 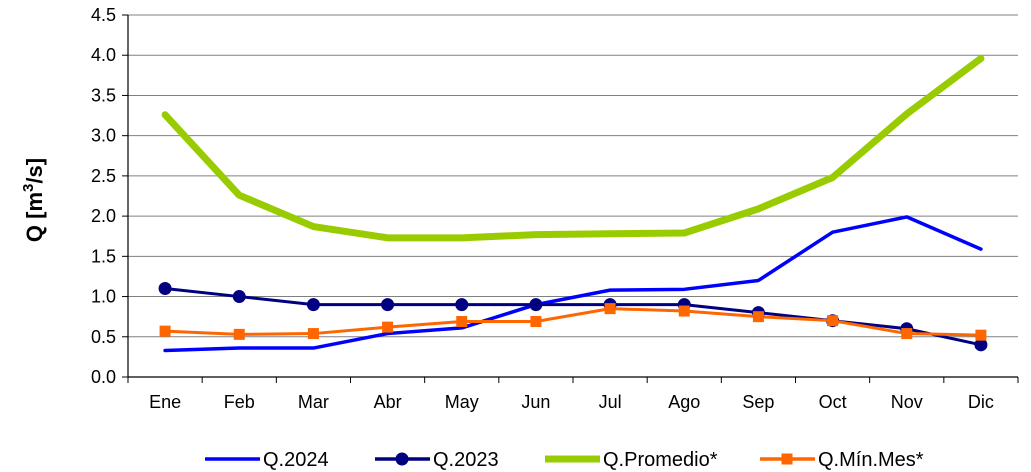 I want to click on x-tick-label: Jul, so click(x=610, y=402).